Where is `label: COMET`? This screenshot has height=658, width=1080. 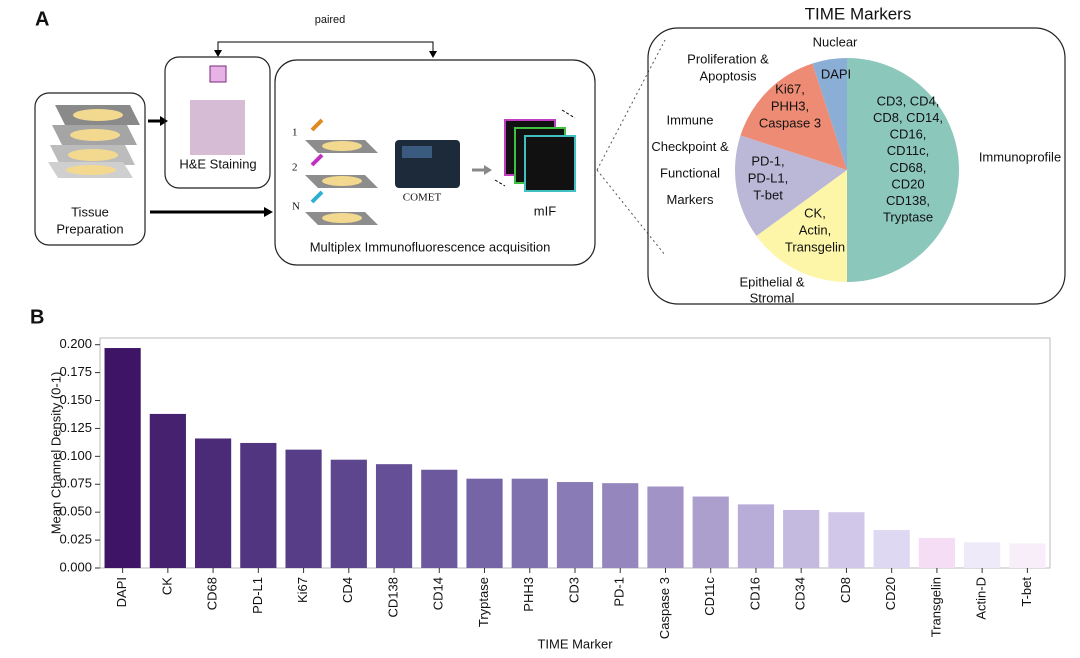
label: COMET is located at coordinates (422, 198).